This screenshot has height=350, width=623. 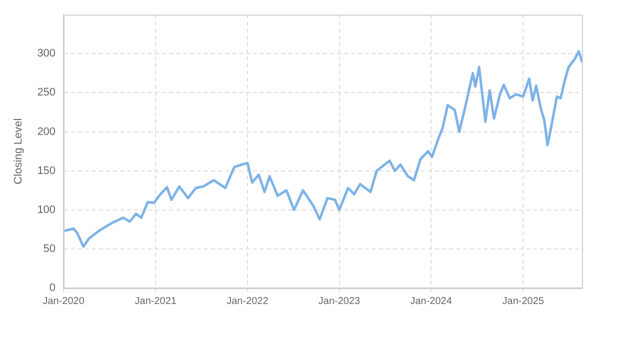 I want to click on y-tick-label: 250, so click(x=46, y=92).